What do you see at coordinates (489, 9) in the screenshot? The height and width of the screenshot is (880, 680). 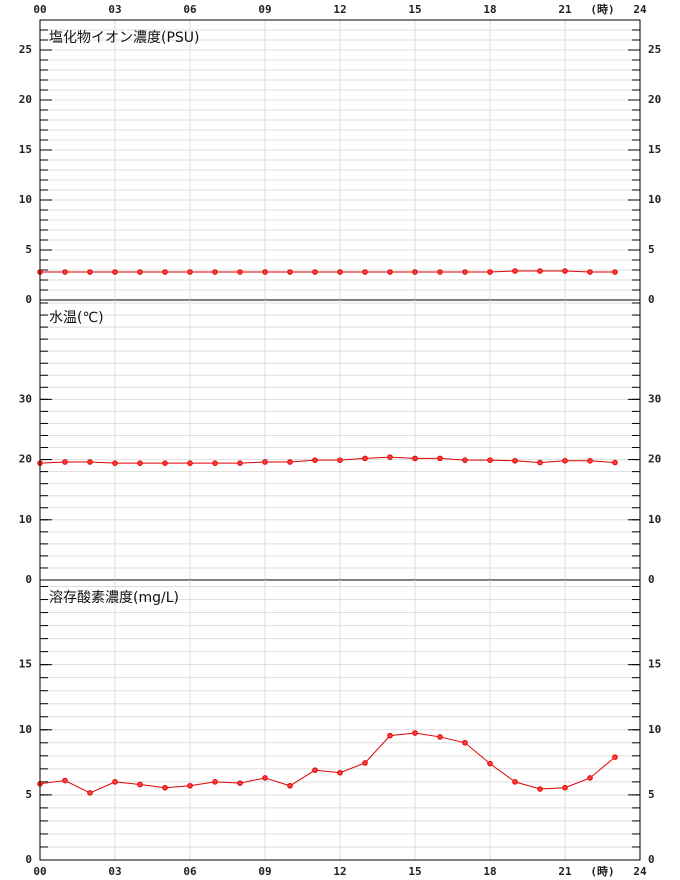 I see `x-tick-label: 18` at bounding box center [489, 9].